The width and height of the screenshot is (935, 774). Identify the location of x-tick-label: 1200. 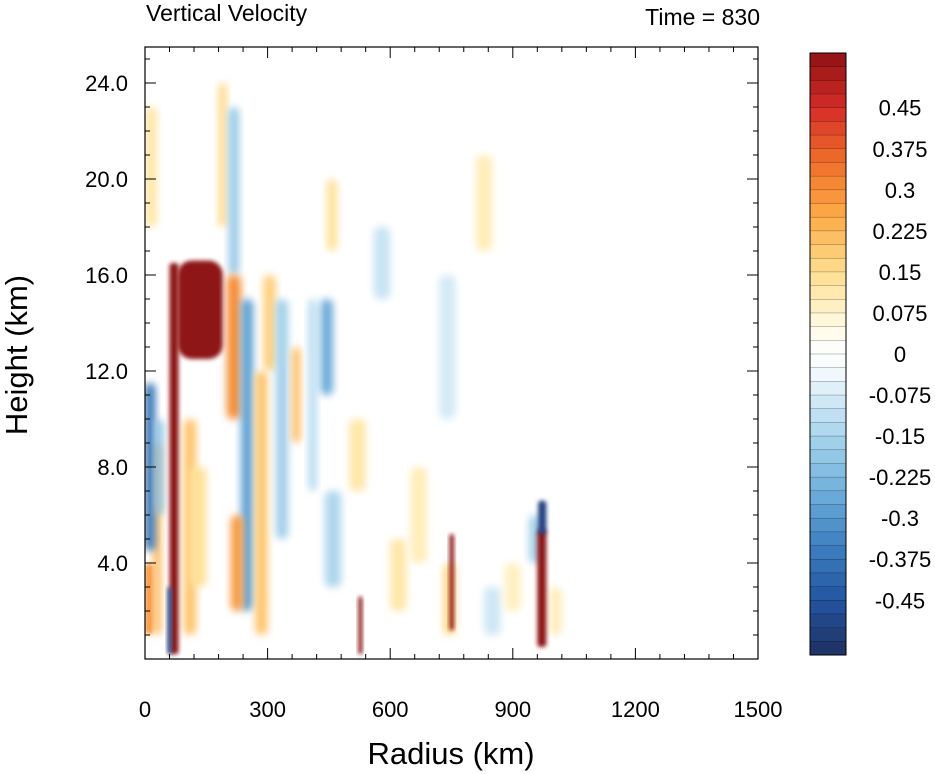
(635, 709).